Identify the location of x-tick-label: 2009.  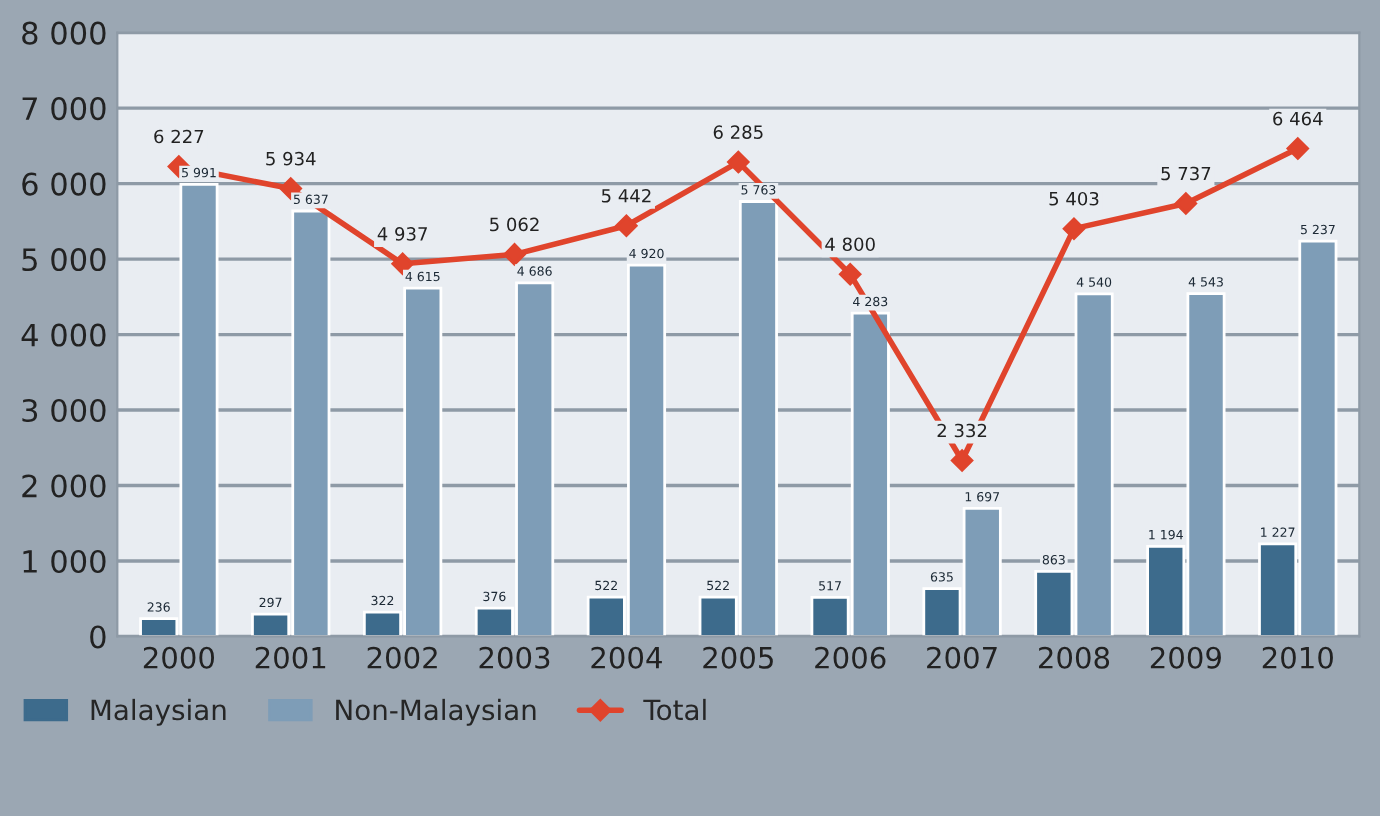
(1185, 657).